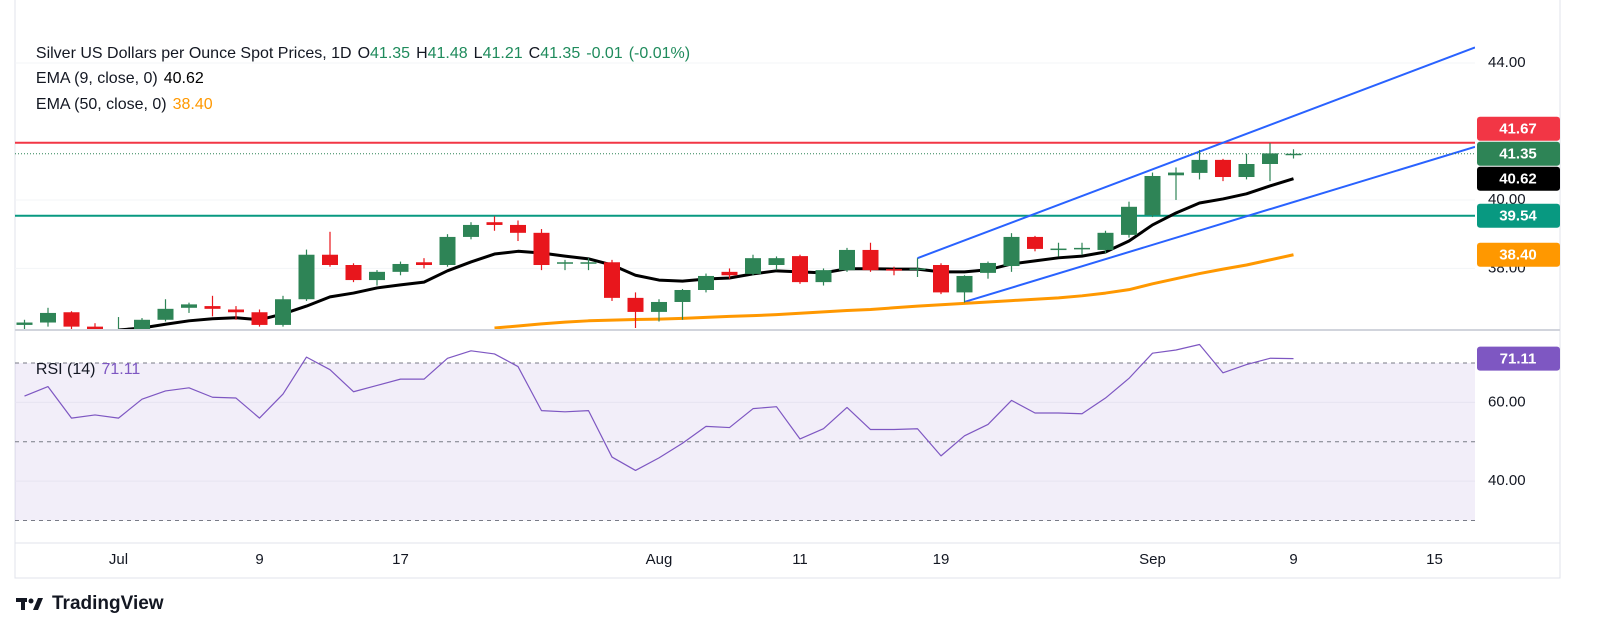 Image resolution: width=1602 pixels, height=644 pixels. What do you see at coordinates (534, 53) in the screenshot?
I see `ohlc-label: C` at bounding box center [534, 53].